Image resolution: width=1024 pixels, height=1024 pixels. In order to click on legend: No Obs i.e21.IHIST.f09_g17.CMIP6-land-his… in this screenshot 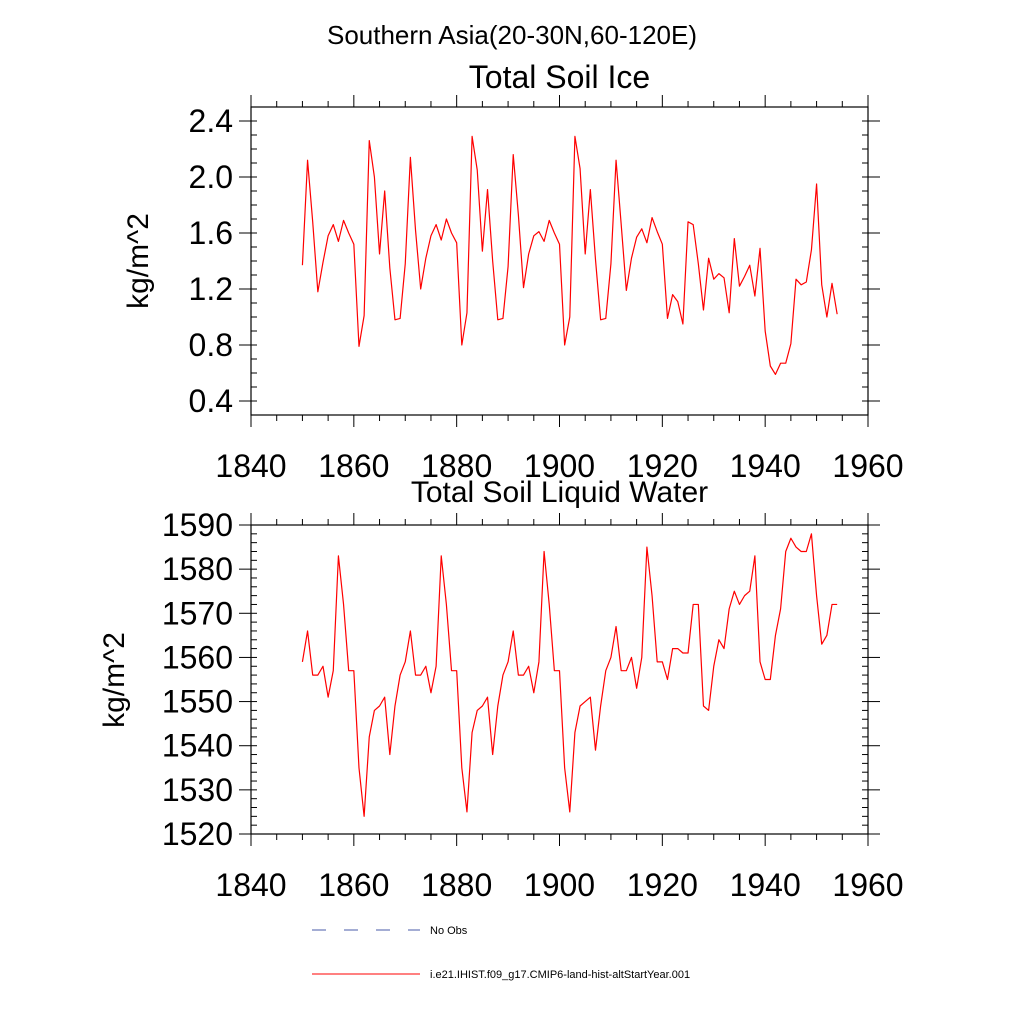, I will do `click(501, 953)`.